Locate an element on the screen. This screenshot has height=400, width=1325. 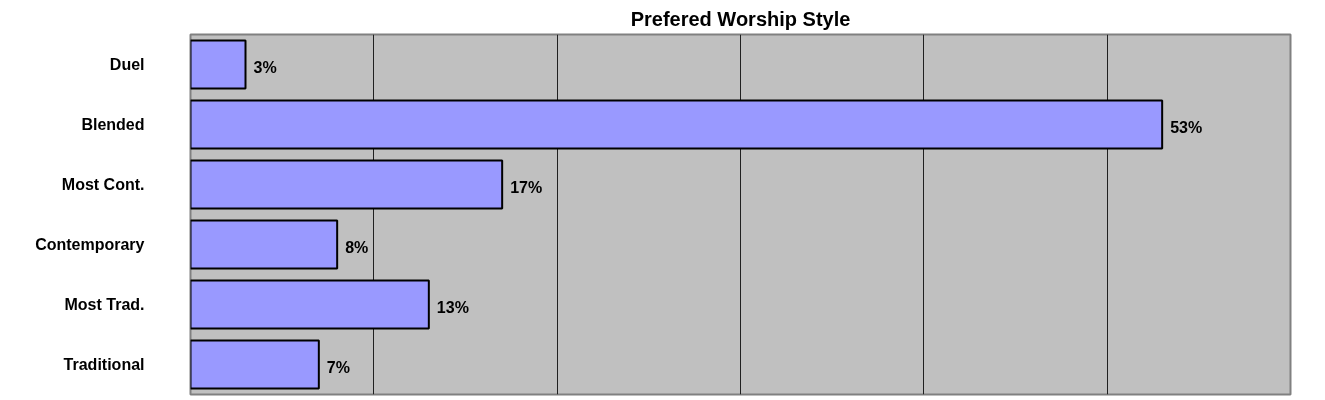
data-label: 7% is located at coordinates (338, 367).